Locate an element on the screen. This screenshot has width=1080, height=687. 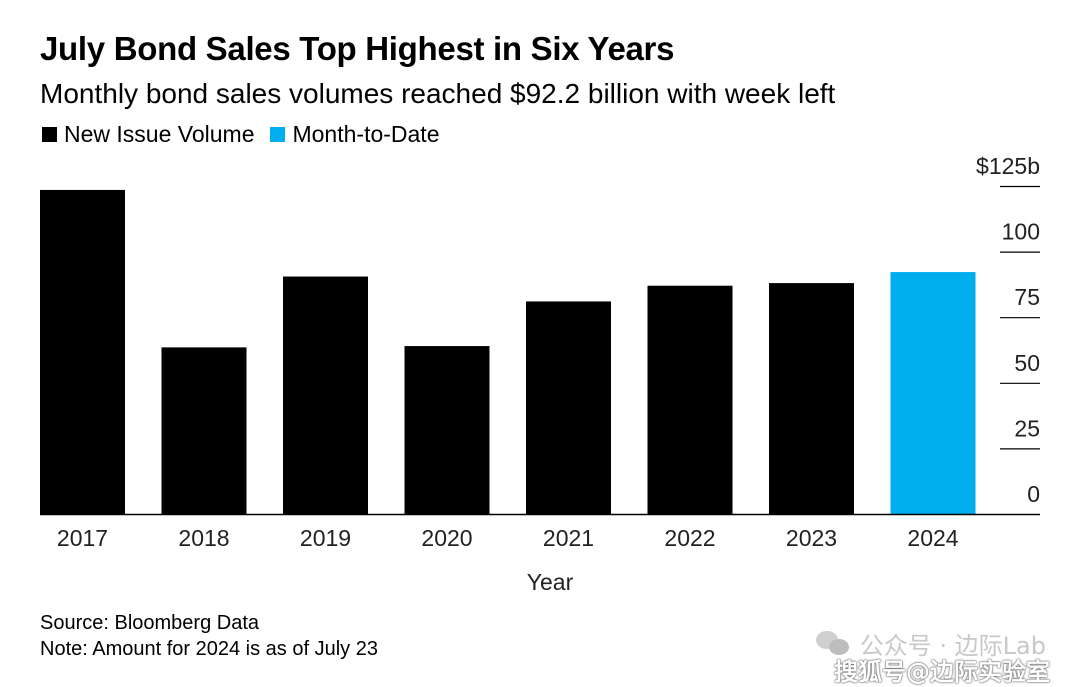
x-tick-label-2023: 2023 is located at coordinates (811, 538).